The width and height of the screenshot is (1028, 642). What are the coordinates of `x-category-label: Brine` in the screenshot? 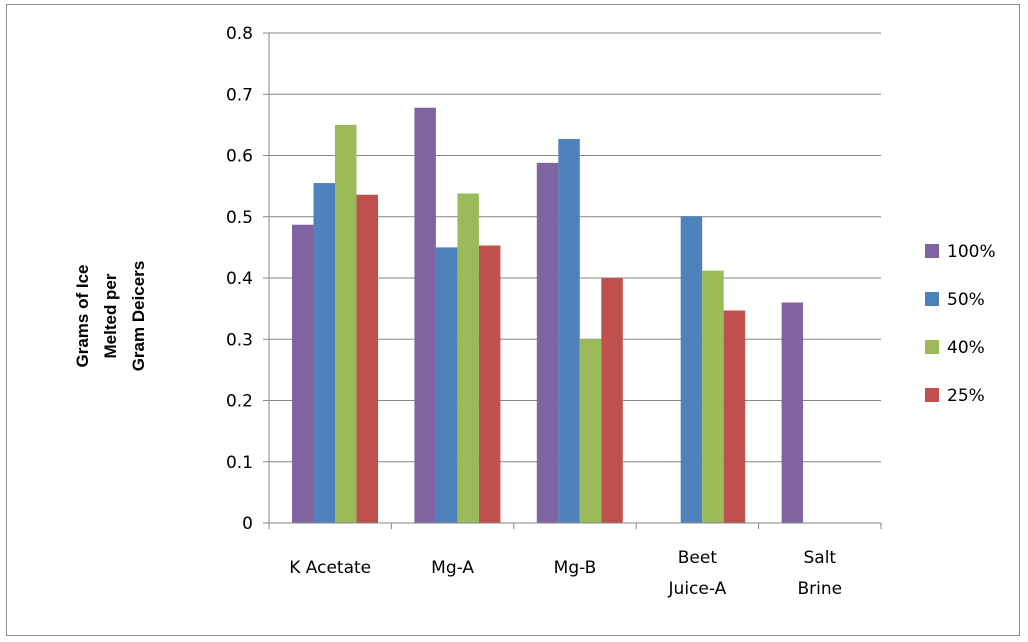 It's located at (819, 589).